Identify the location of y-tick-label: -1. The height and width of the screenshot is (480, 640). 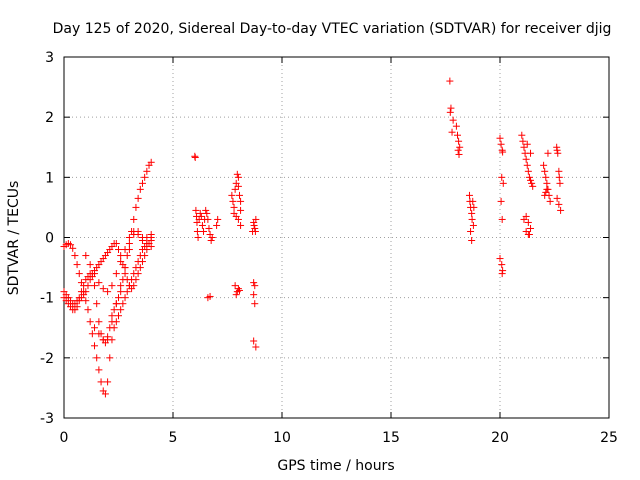
(47, 299).